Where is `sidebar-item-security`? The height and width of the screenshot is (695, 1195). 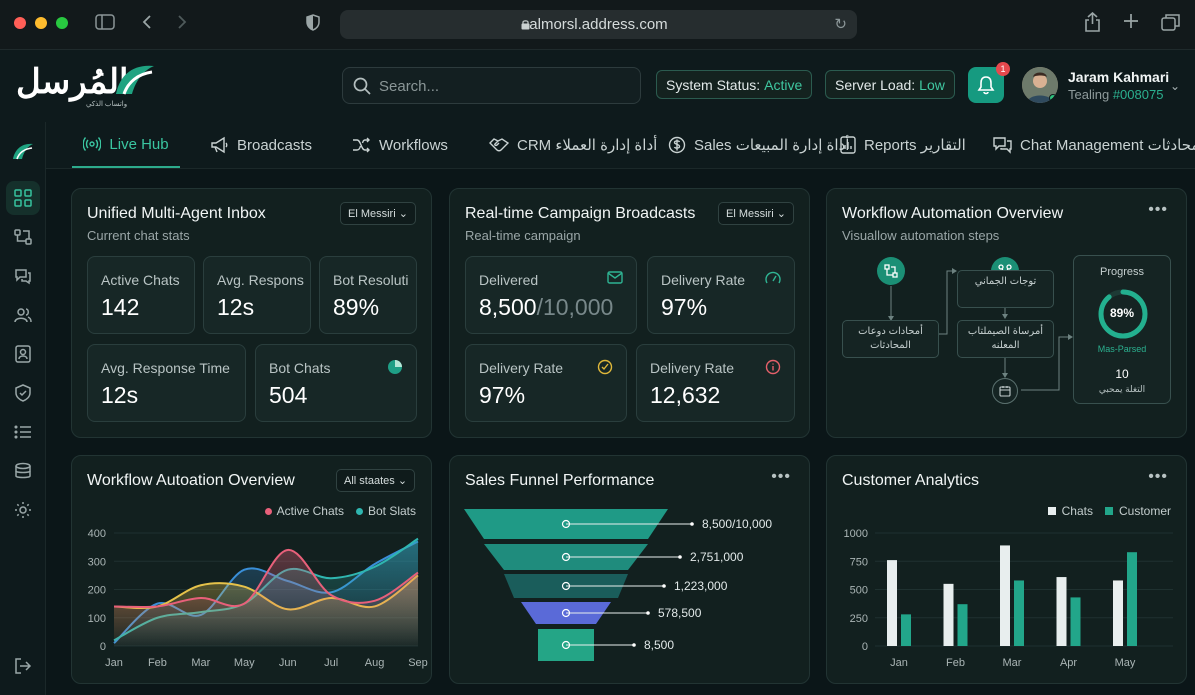
sidebar-item-security is located at coordinates (23, 393).